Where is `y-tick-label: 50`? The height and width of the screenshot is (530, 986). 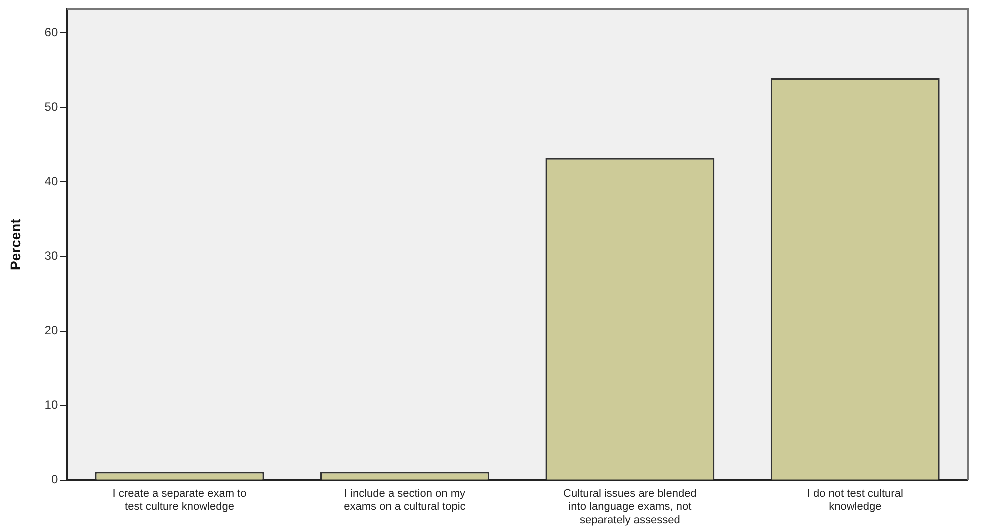 y-tick-label: 50 is located at coordinates (51, 107).